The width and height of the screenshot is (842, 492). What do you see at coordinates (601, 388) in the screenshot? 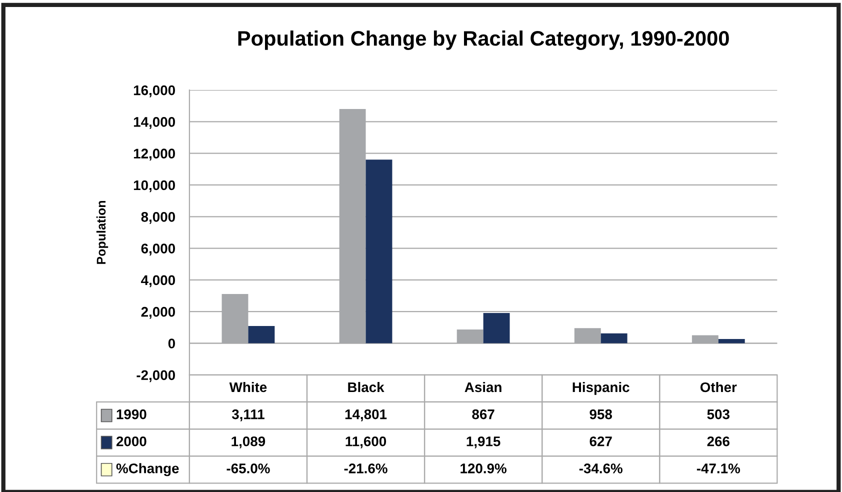
I see `x-tick-label: Hispanic` at bounding box center [601, 388].